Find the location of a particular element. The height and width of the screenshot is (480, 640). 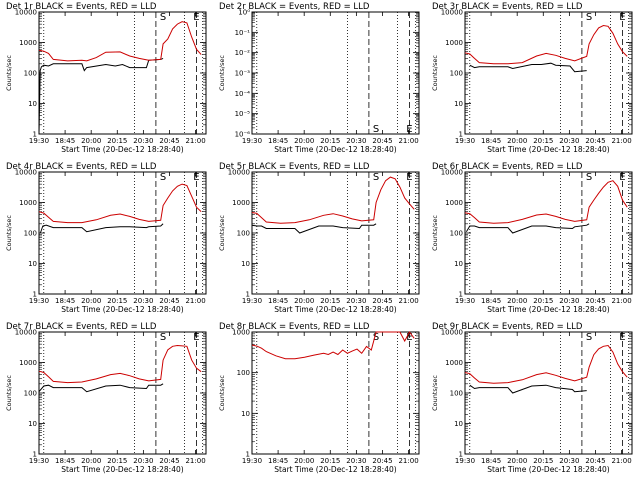

chart-title: Det 3r BLACK = Events, RED = LLD is located at coordinates (507, 7).